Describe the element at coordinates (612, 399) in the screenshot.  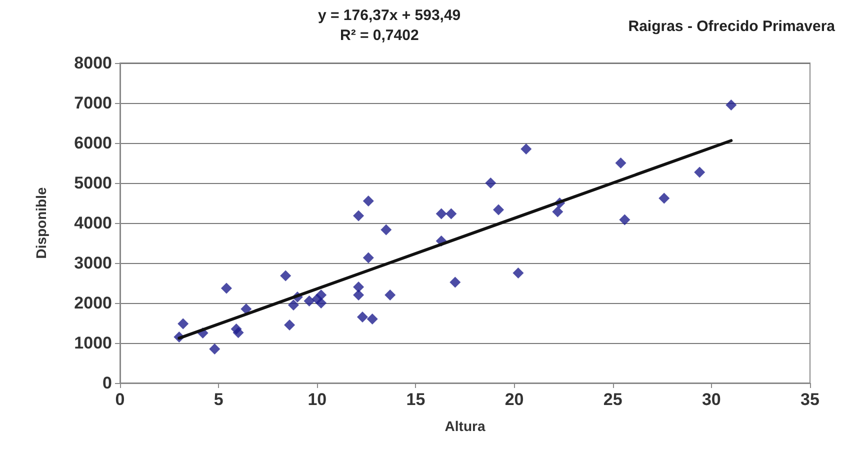
I see `x-tick-label: 25` at that location.